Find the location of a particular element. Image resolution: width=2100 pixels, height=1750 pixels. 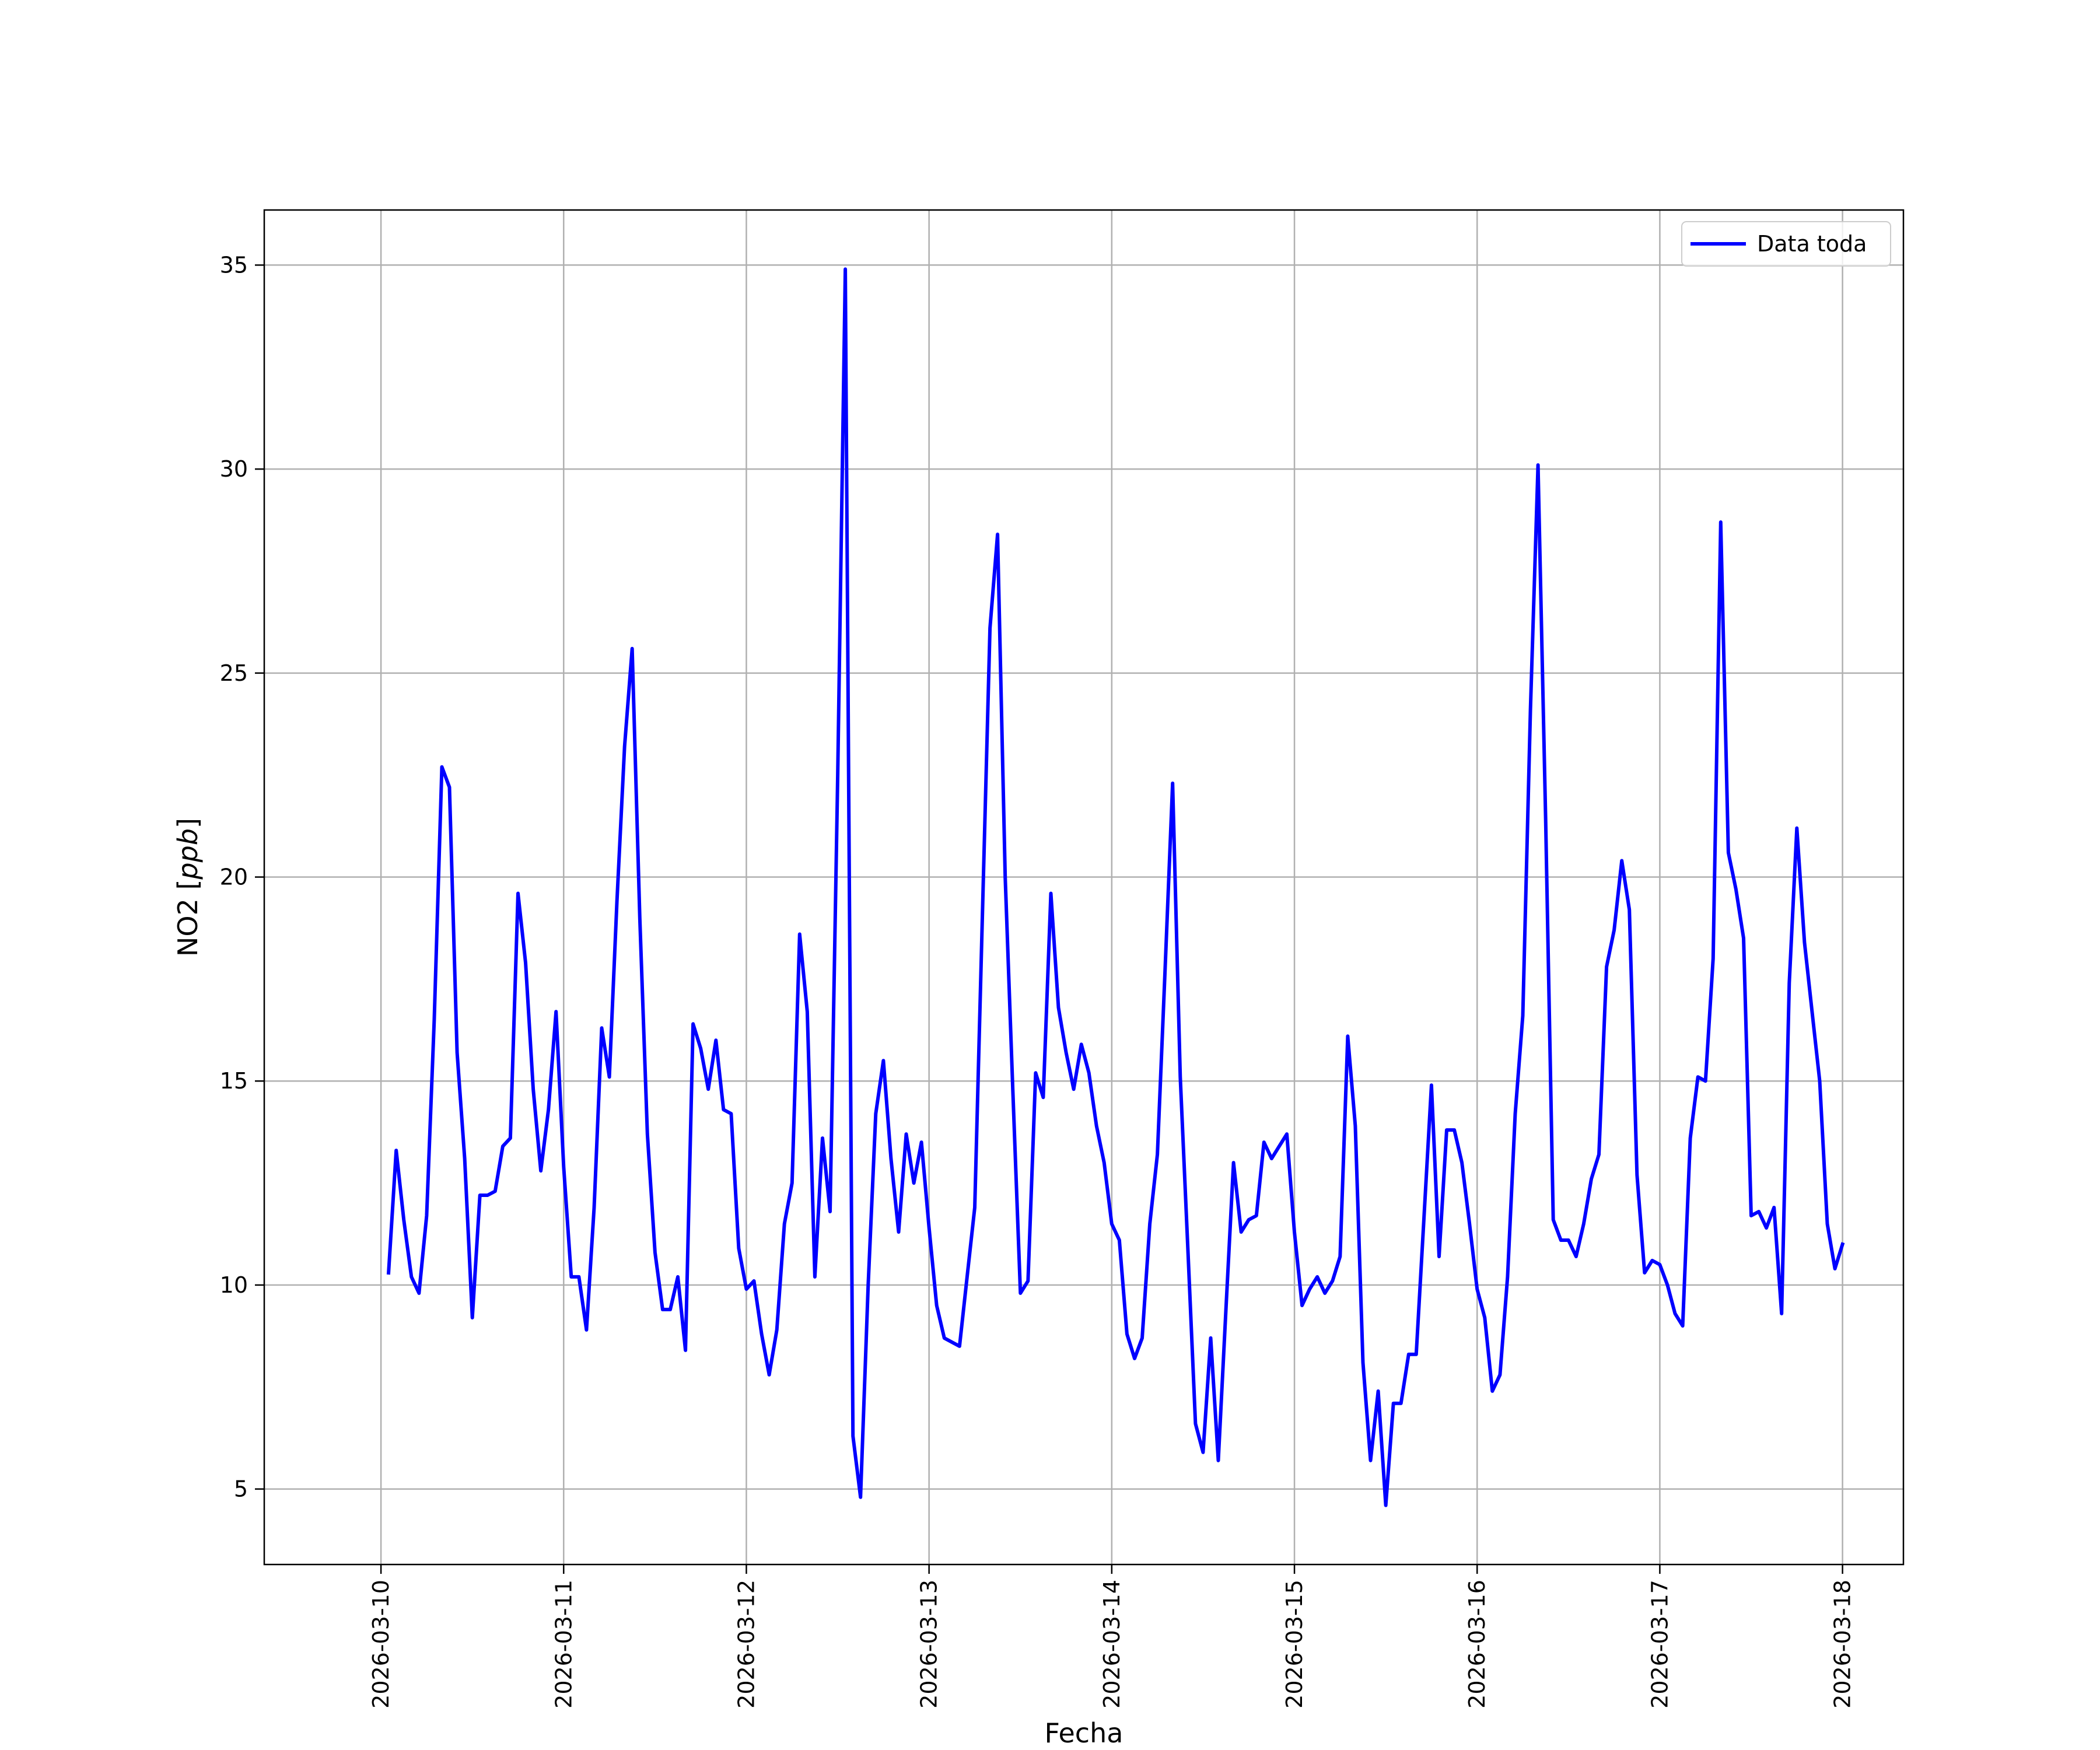

y-tick-label: 35 is located at coordinates (234, 265).